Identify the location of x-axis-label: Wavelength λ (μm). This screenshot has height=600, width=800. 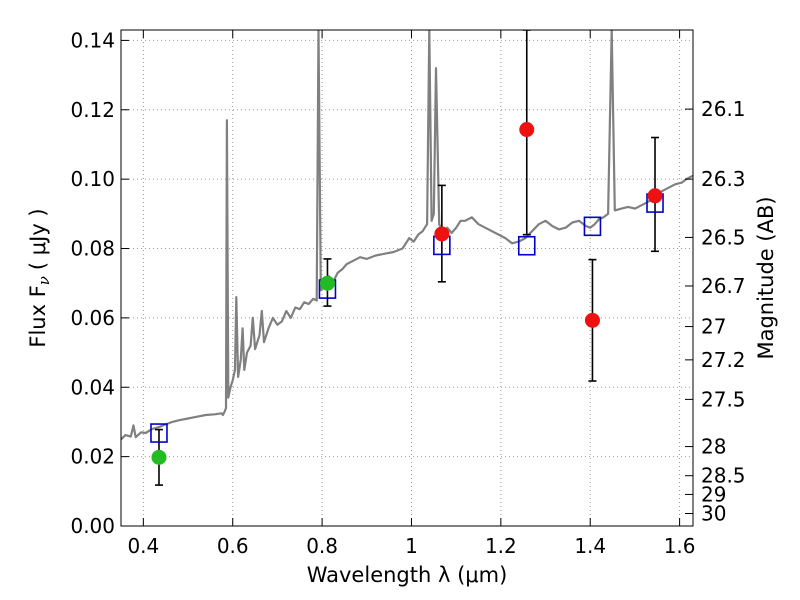
(407, 575).